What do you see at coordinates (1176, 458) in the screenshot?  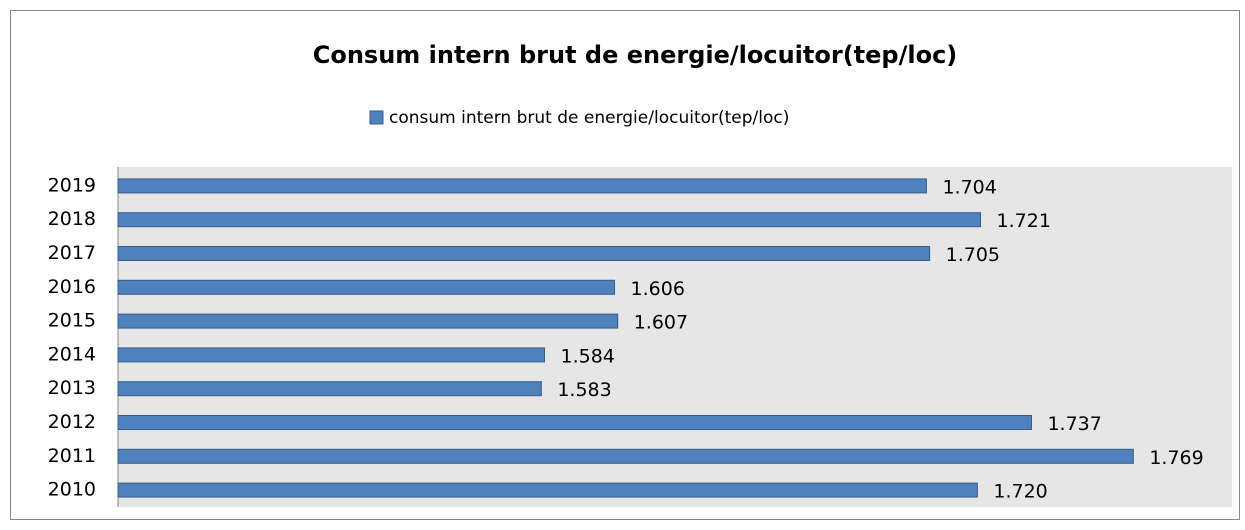 I see `data-label: 1.769` at bounding box center [1176, 458].